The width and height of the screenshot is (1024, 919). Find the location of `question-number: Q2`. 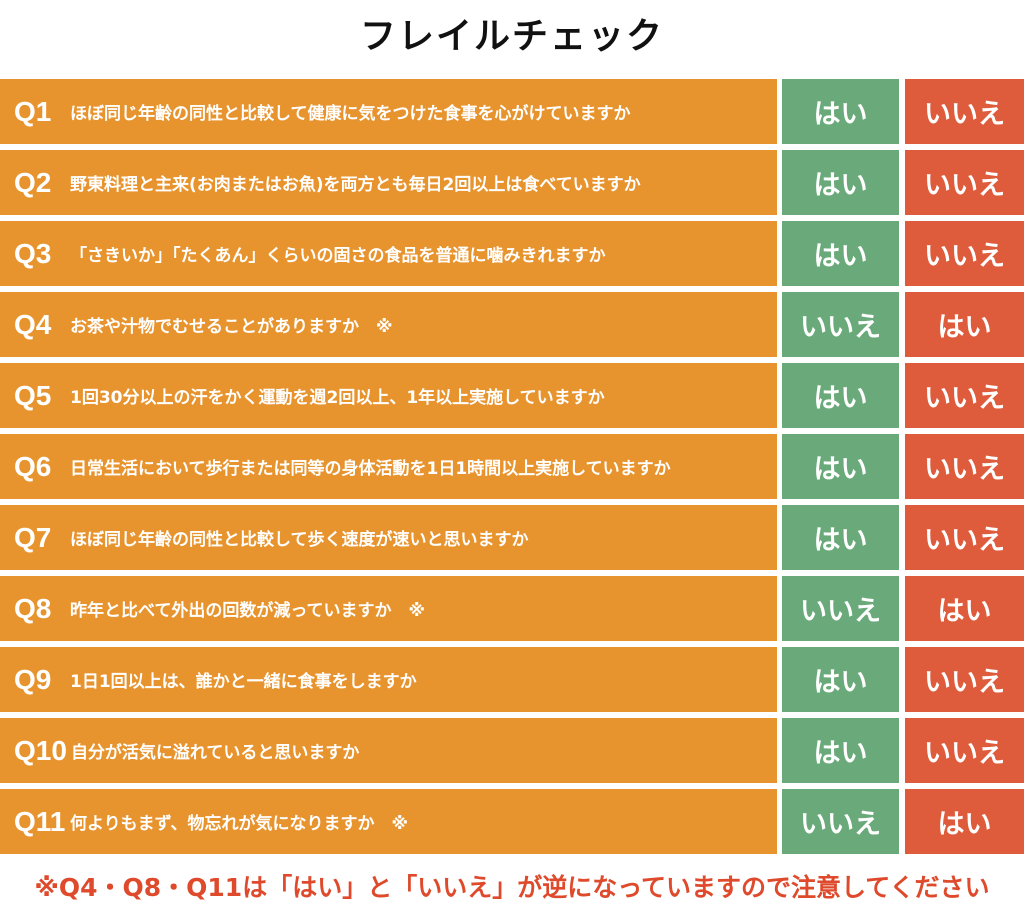

question-number: Q2 is located at coordinates (33, 182).